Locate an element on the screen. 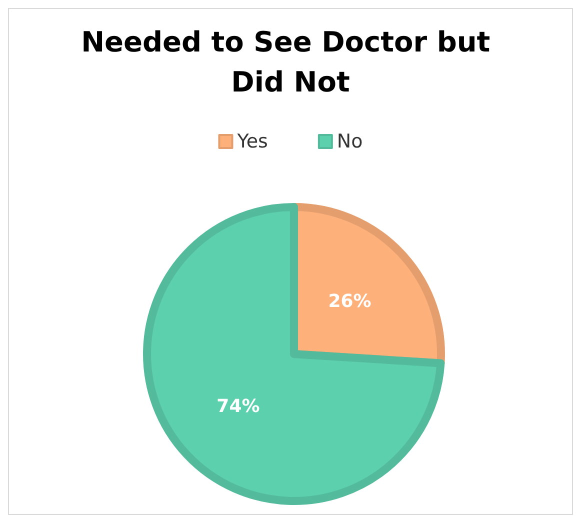 The image size is (579, 523). chart-title: Needed to See Doctor but Did Not is located at coordinates (290, 62).